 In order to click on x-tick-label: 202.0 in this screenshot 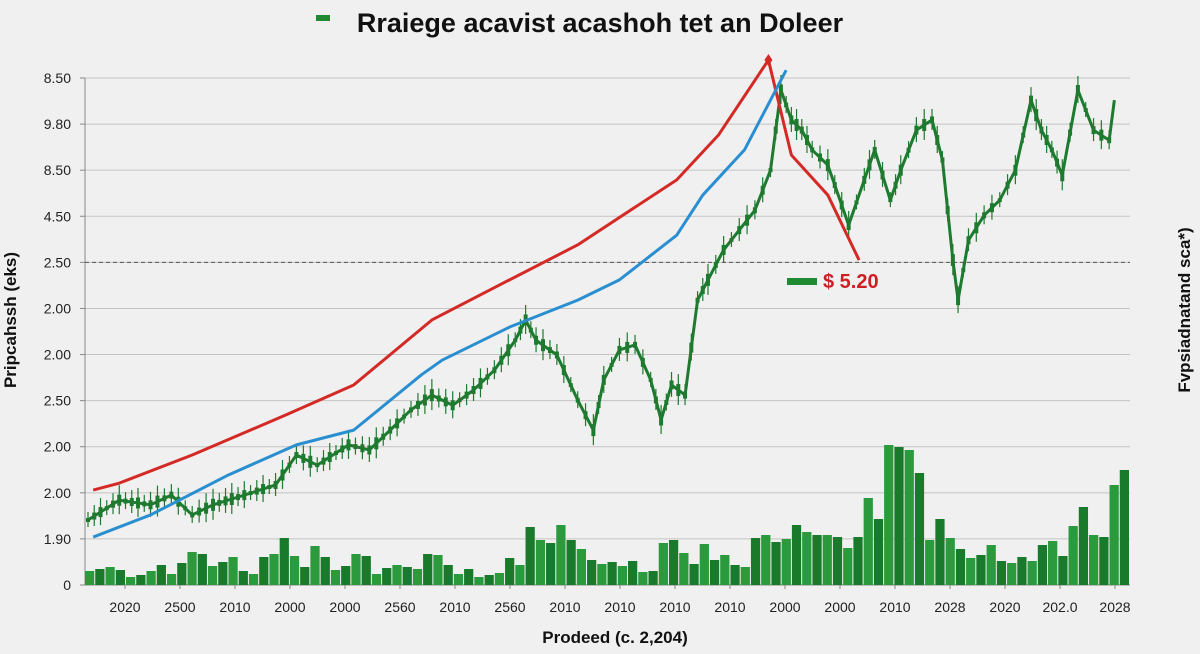, I will do `click(1059, 607)`.